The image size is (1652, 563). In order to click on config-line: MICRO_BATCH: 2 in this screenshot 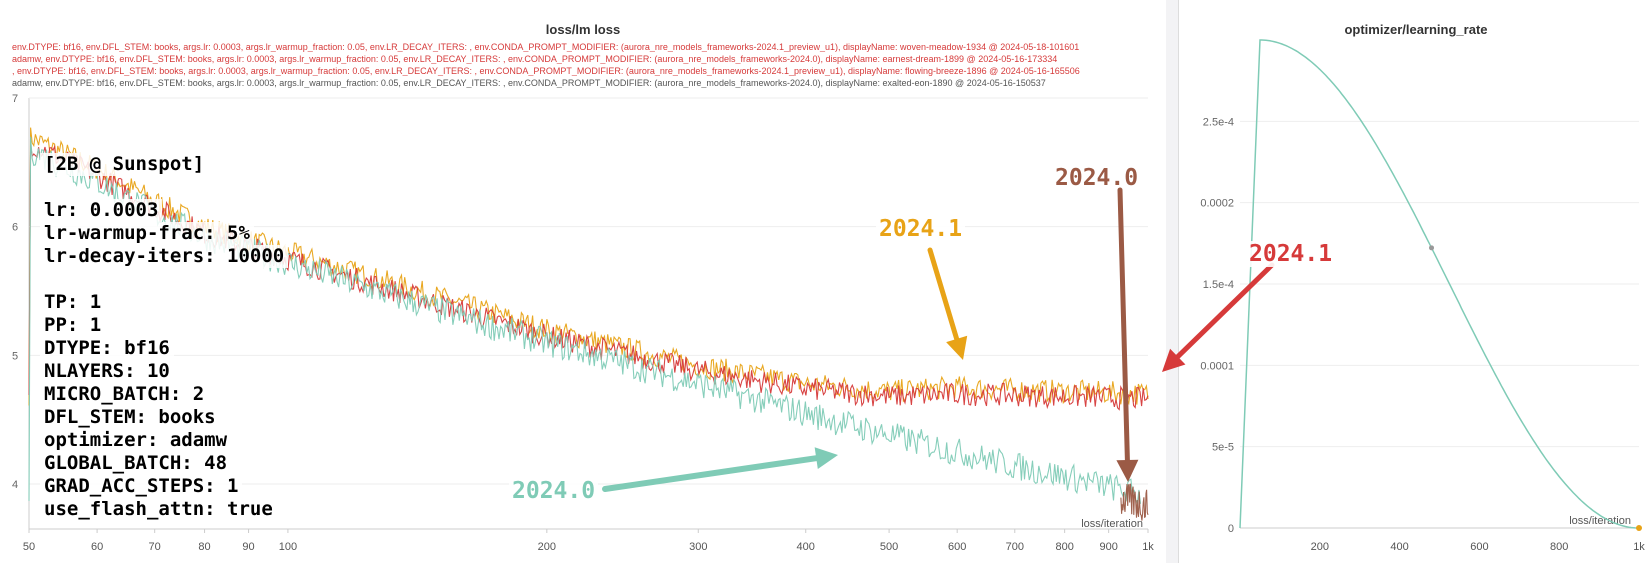, I will do `click(124, 394)`.